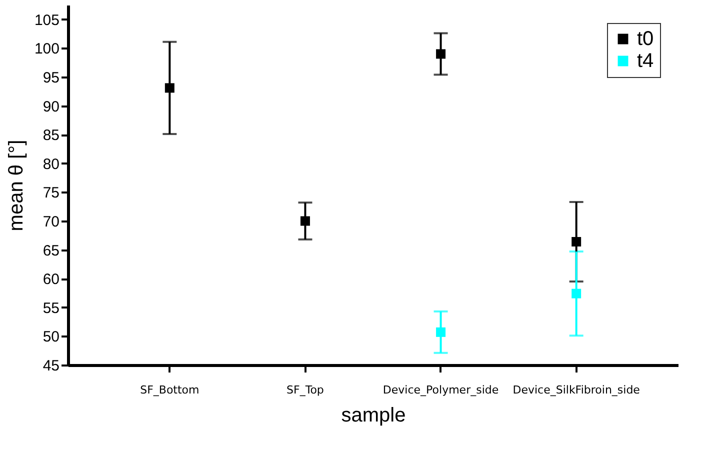  I want to click on y-tick-label: 80, so click(51, 164).